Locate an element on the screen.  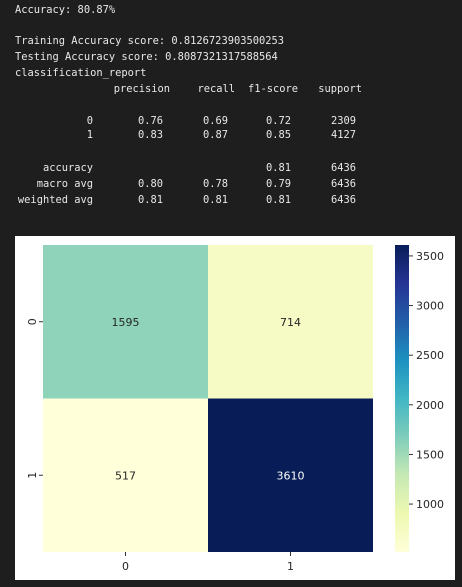
report-cell: 4127 is located at coordinates (343, 135).